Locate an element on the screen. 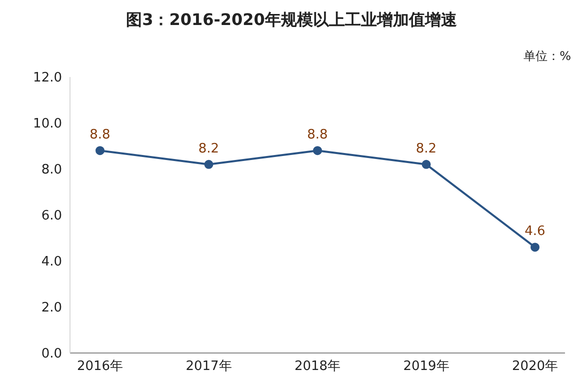 The height and width of the screenshot is (390, 583). x-tick-label: 2016年 is located at coordinates (100, 366).